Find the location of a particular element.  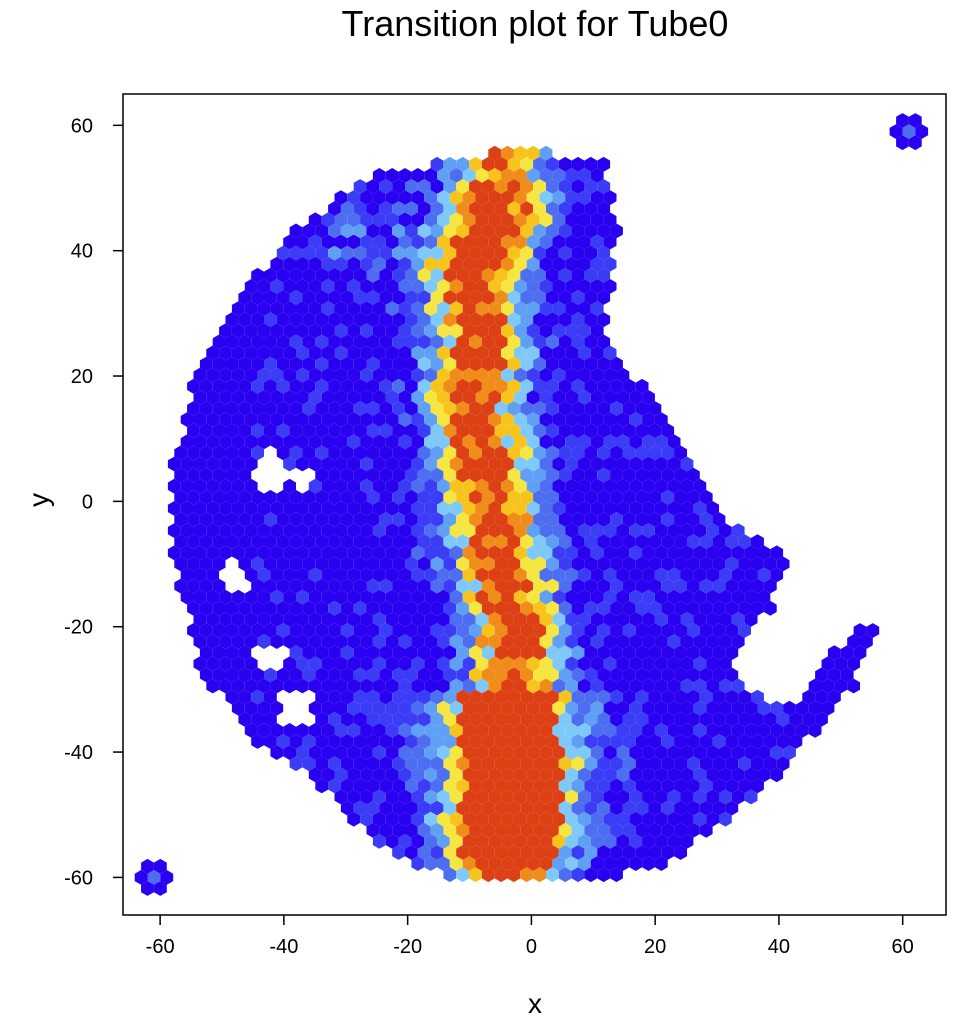

y-tick-label: -20 is located at coordinates (78, 628).